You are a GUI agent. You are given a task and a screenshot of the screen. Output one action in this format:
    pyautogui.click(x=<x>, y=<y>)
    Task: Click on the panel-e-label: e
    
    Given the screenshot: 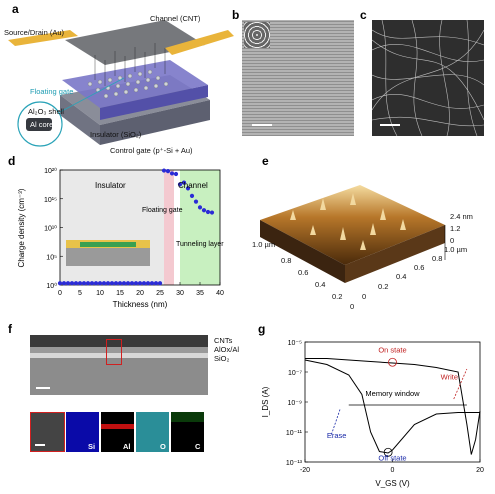 What is the action you would take?
    pyautogui.click(x=265, y=161)
    